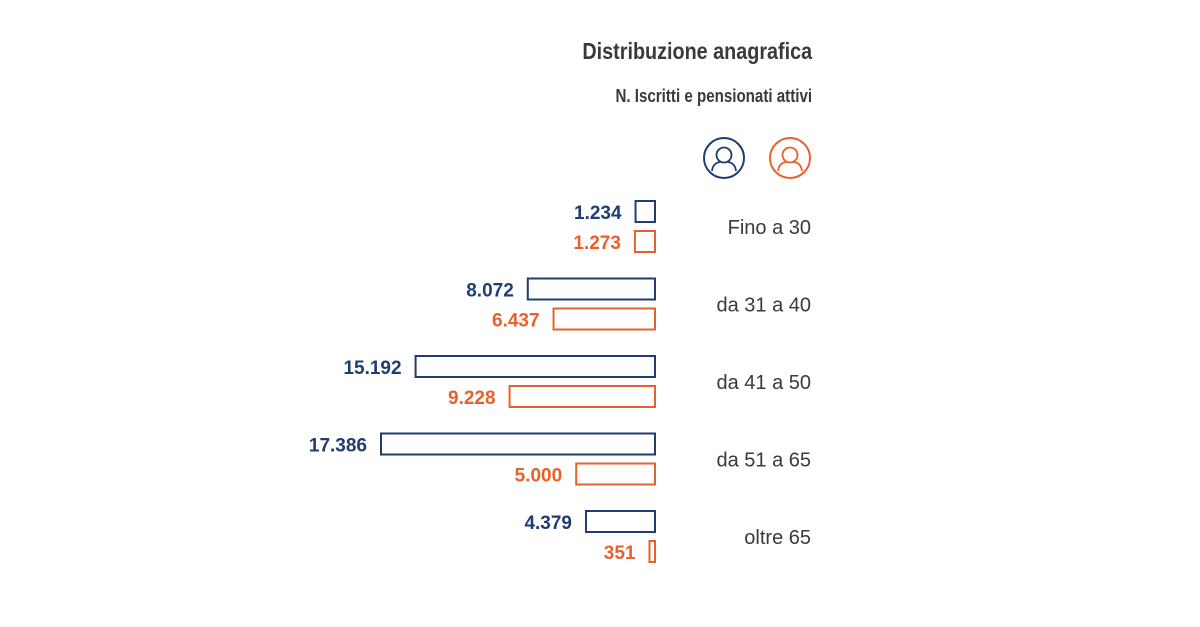 The height and width of the screenshot is (627, 1200). Describe the element at coordinates (597, 243) in the screenshot. I see `data-label-female-0: 1.273` at that location.